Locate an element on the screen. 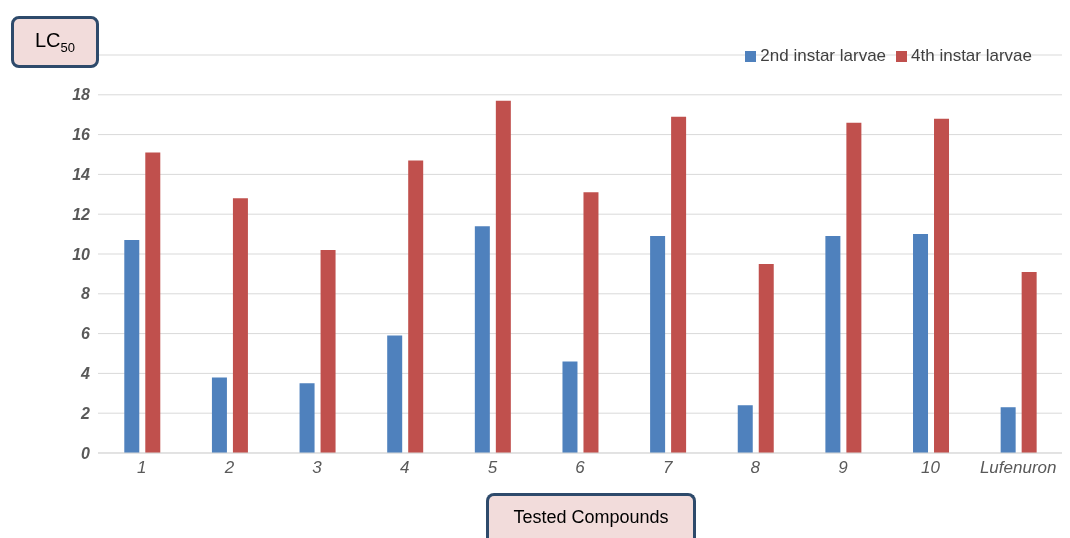  y-tick-label: 6 is located at coordinates (86, 334).